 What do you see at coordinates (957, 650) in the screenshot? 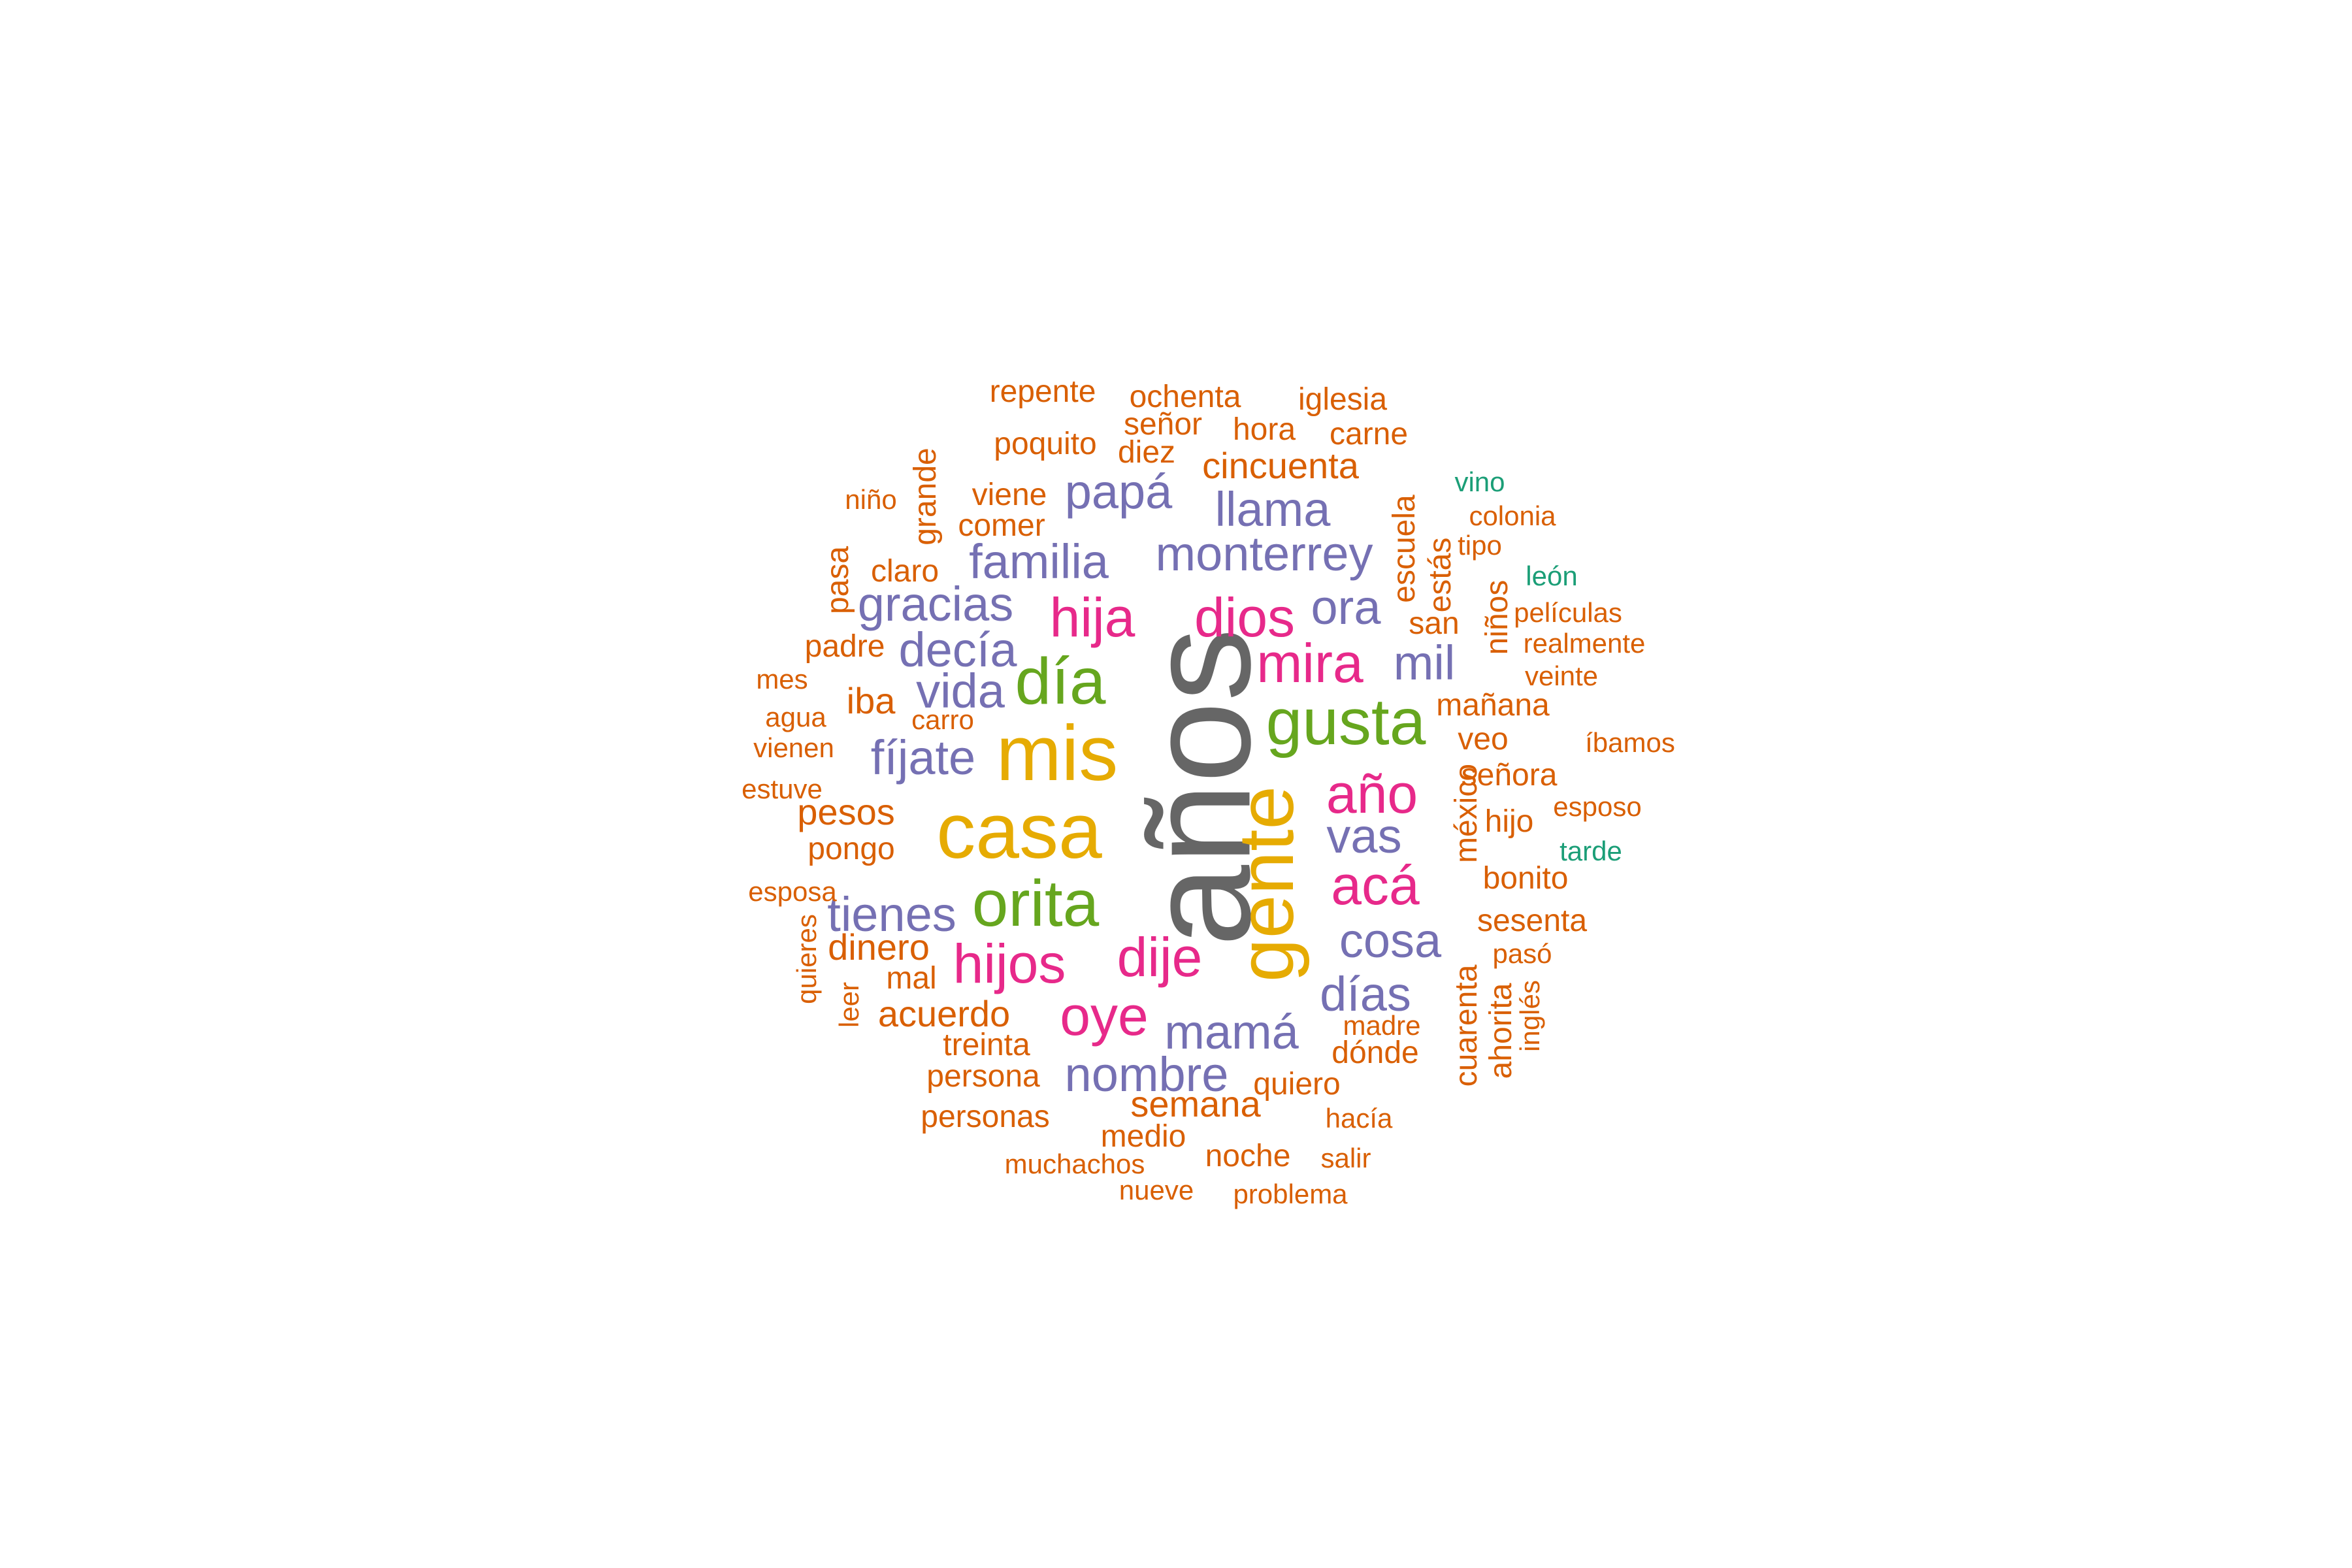
I see `word-cloud-word: decía` at bounding box center [957, 650].